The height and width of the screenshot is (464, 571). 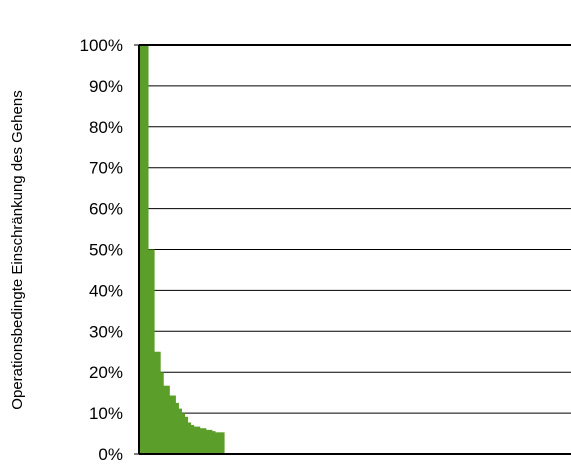 What do you see at coordinates (106, 86) in the screenshot?
I see `y-tick-label: 90%` at bounding box center [106, 86].